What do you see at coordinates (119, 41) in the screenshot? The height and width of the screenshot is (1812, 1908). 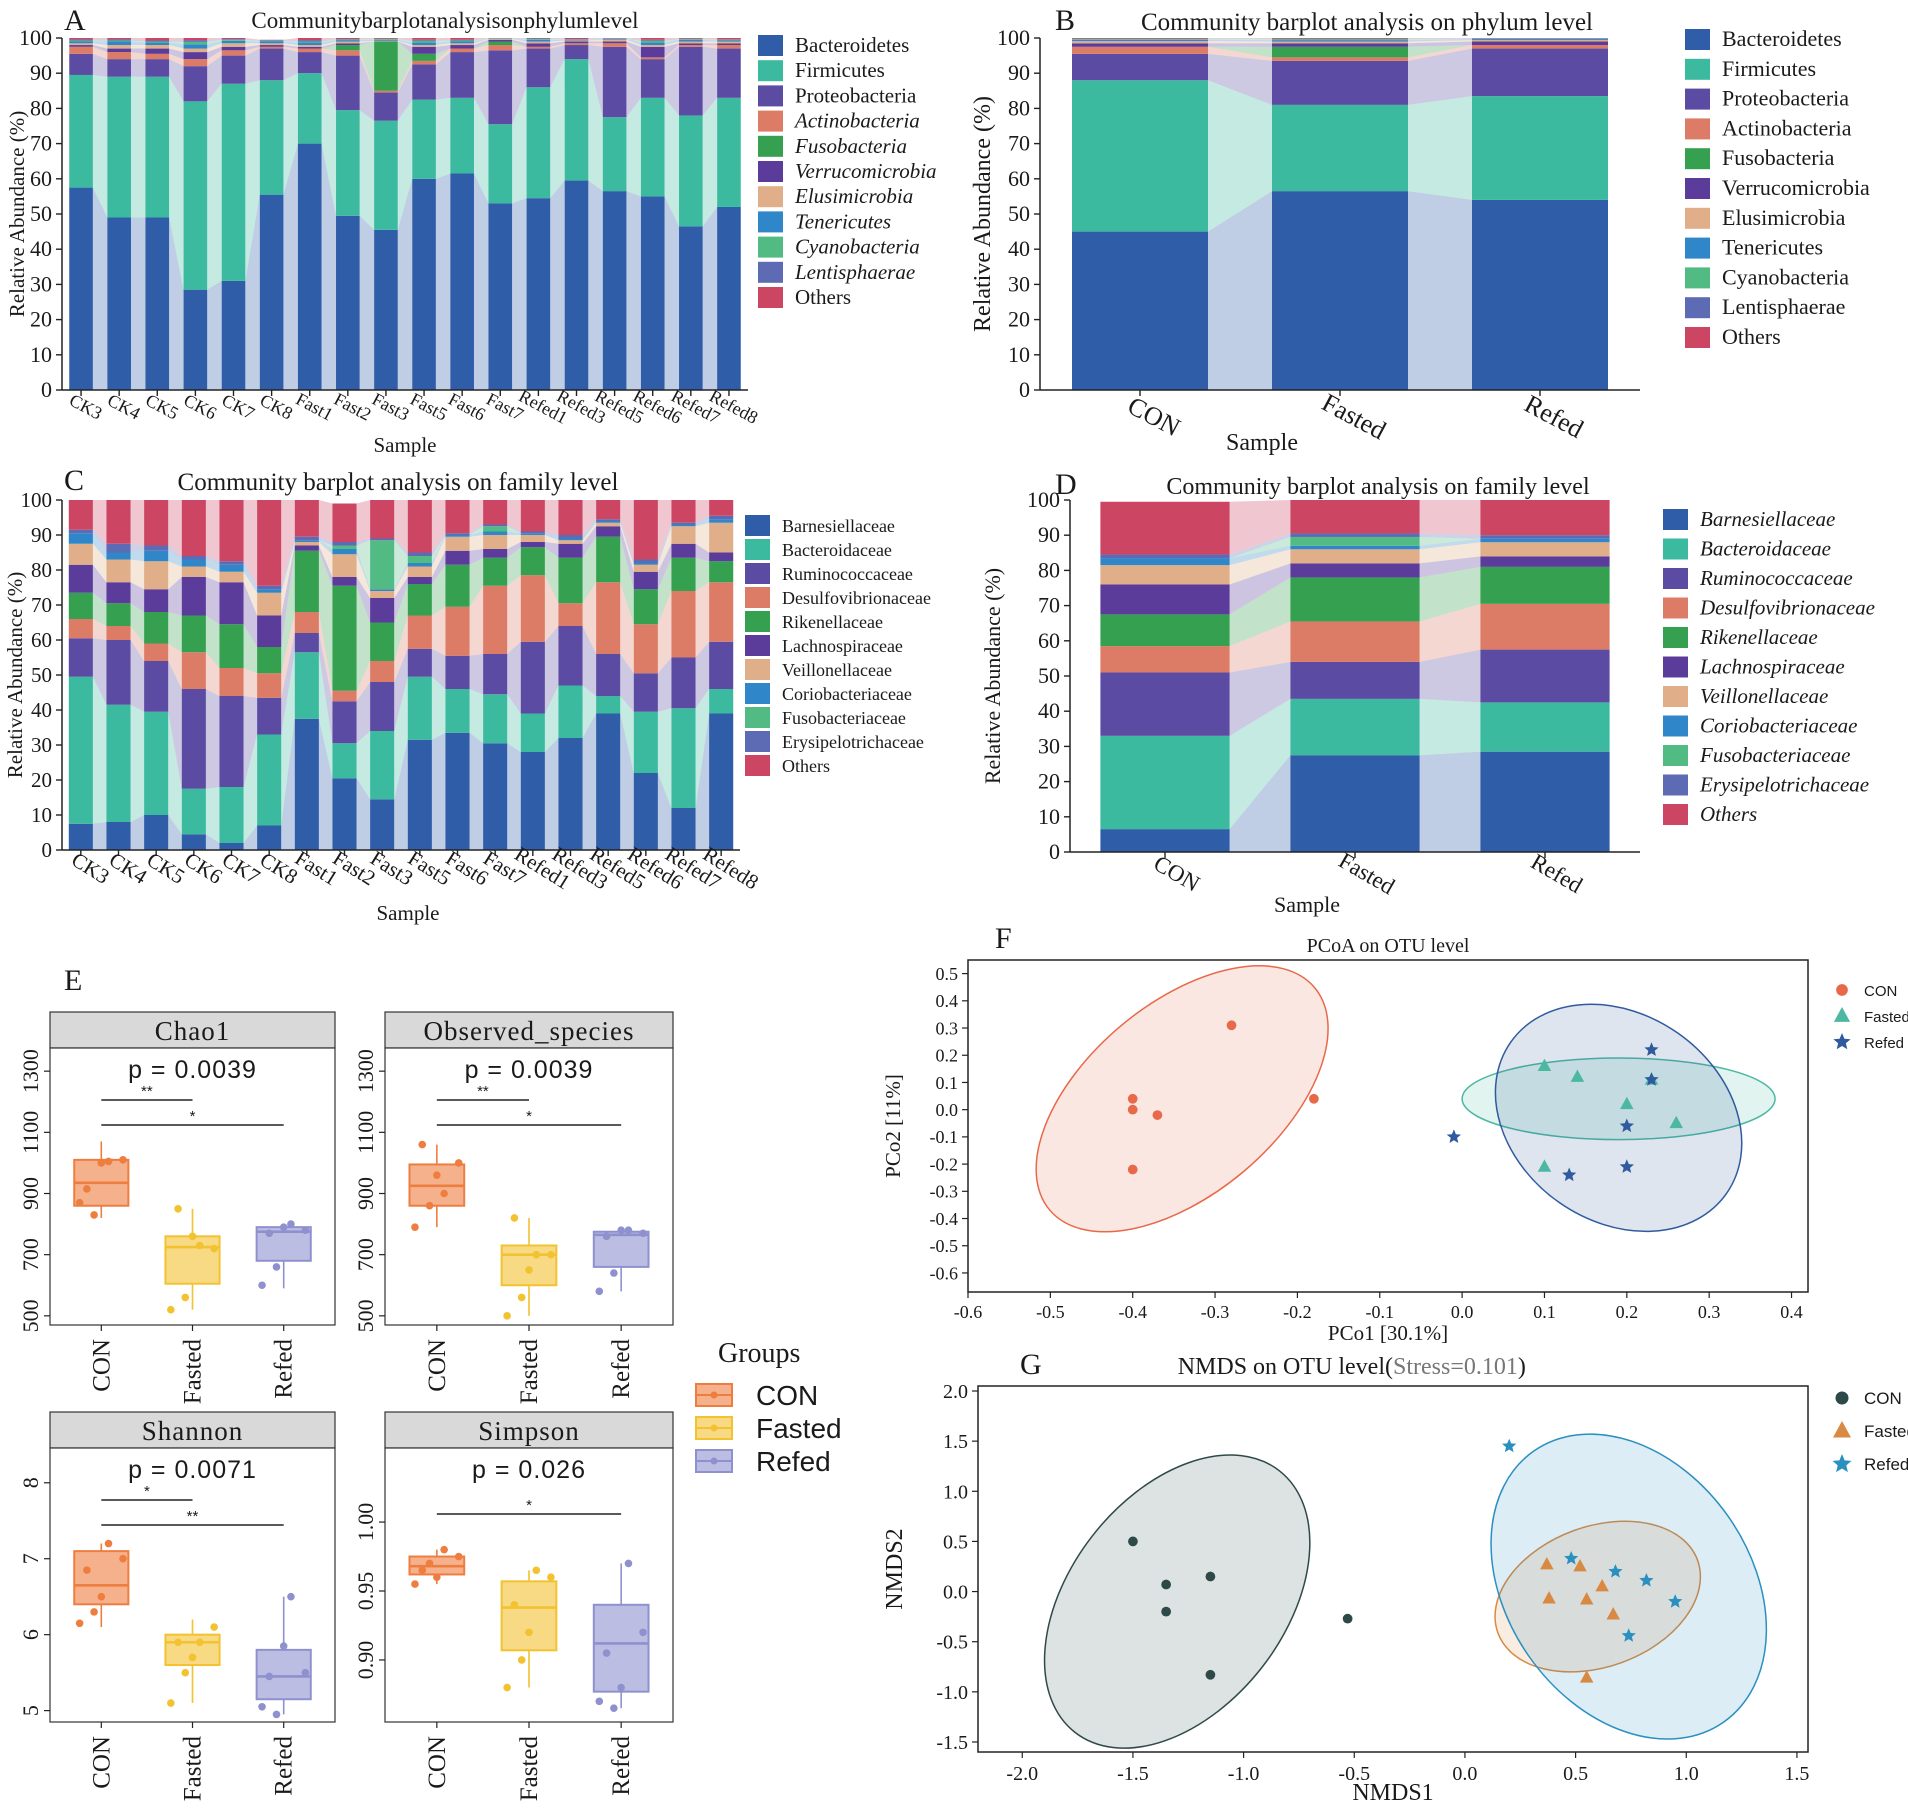 I see `bar-segment-cyanobacteria-ck4` at bounding box center [119, 41].